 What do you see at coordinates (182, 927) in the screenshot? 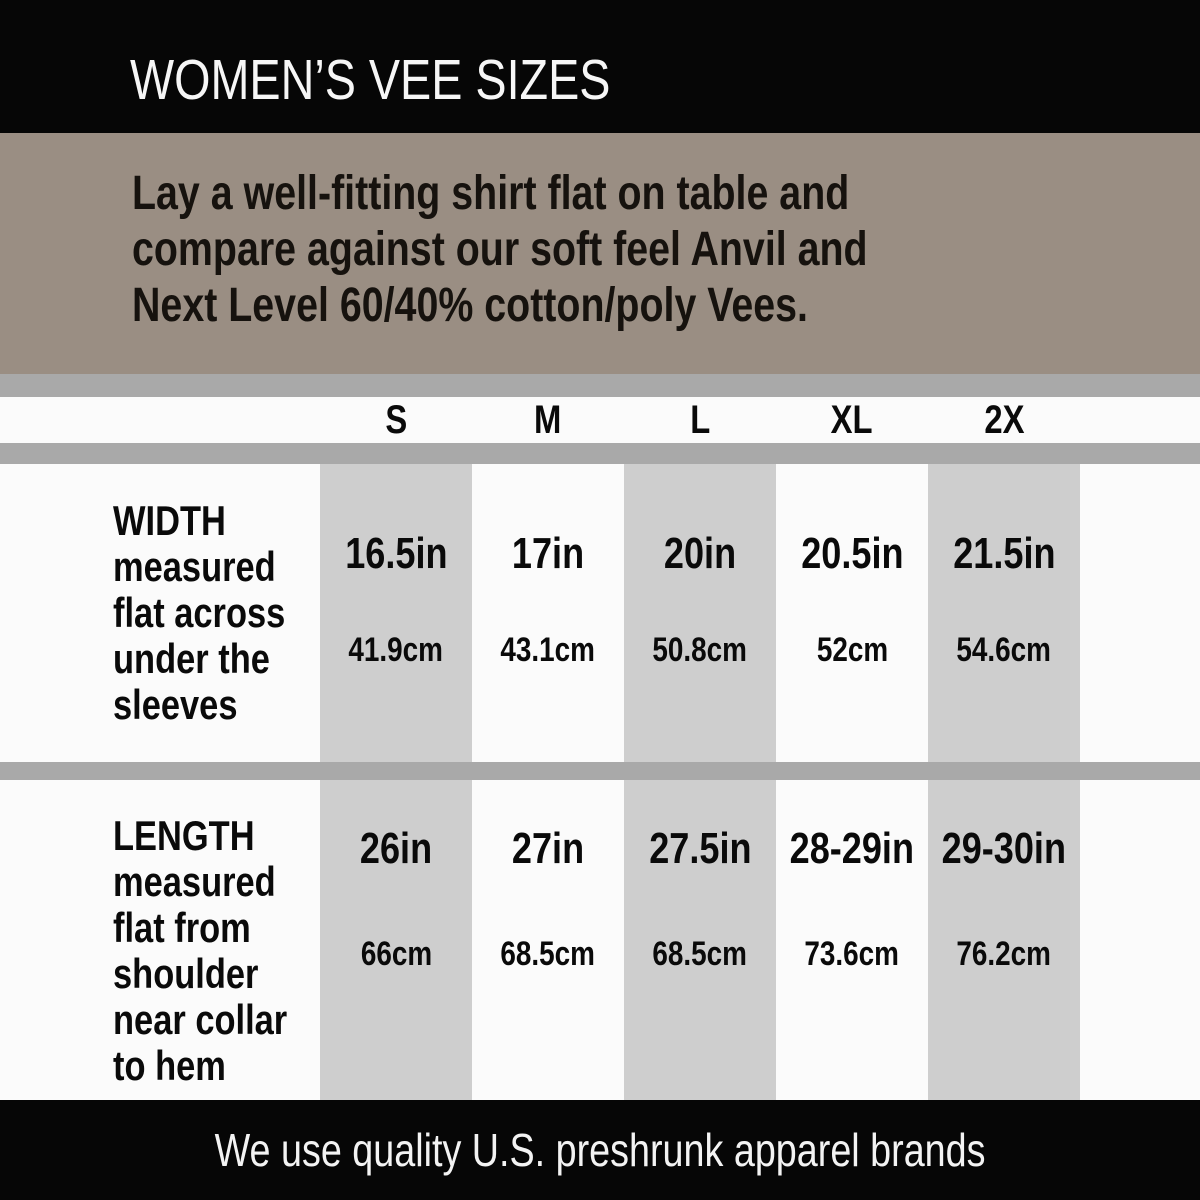
I see `length-row-desc-line: flat from` at bounding box center [182, 927].